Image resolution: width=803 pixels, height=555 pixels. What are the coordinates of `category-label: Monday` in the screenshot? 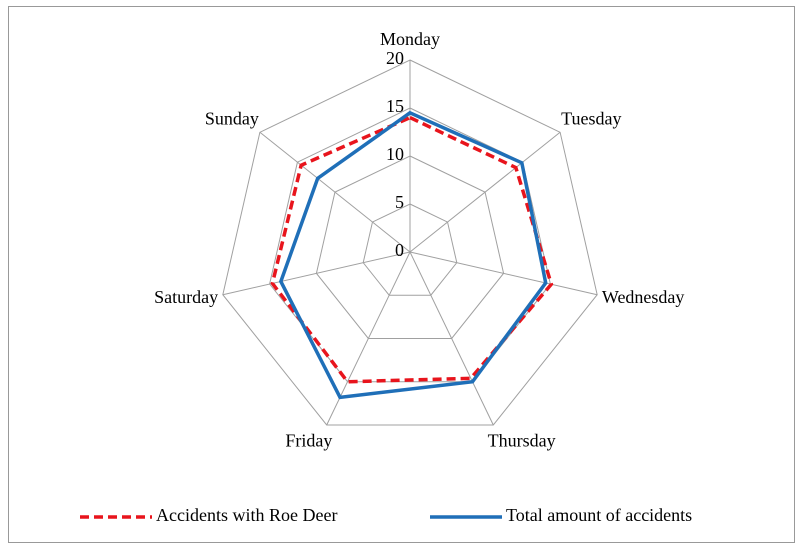 It's located at (410, 39).